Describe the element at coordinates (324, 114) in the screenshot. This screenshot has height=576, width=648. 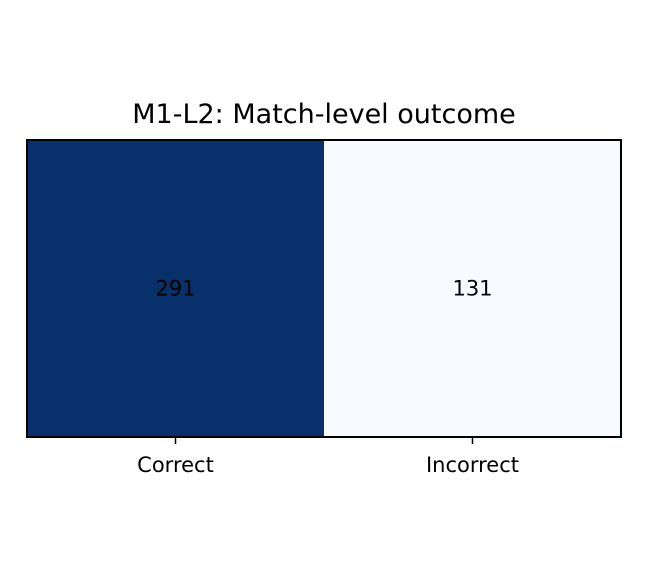
I see `chart-title: M1-L2: Match-level outcome` at that location.